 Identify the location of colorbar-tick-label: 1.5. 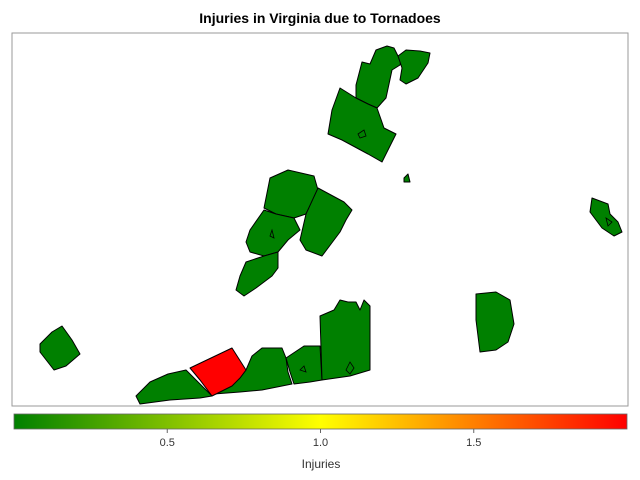
(473, 443).